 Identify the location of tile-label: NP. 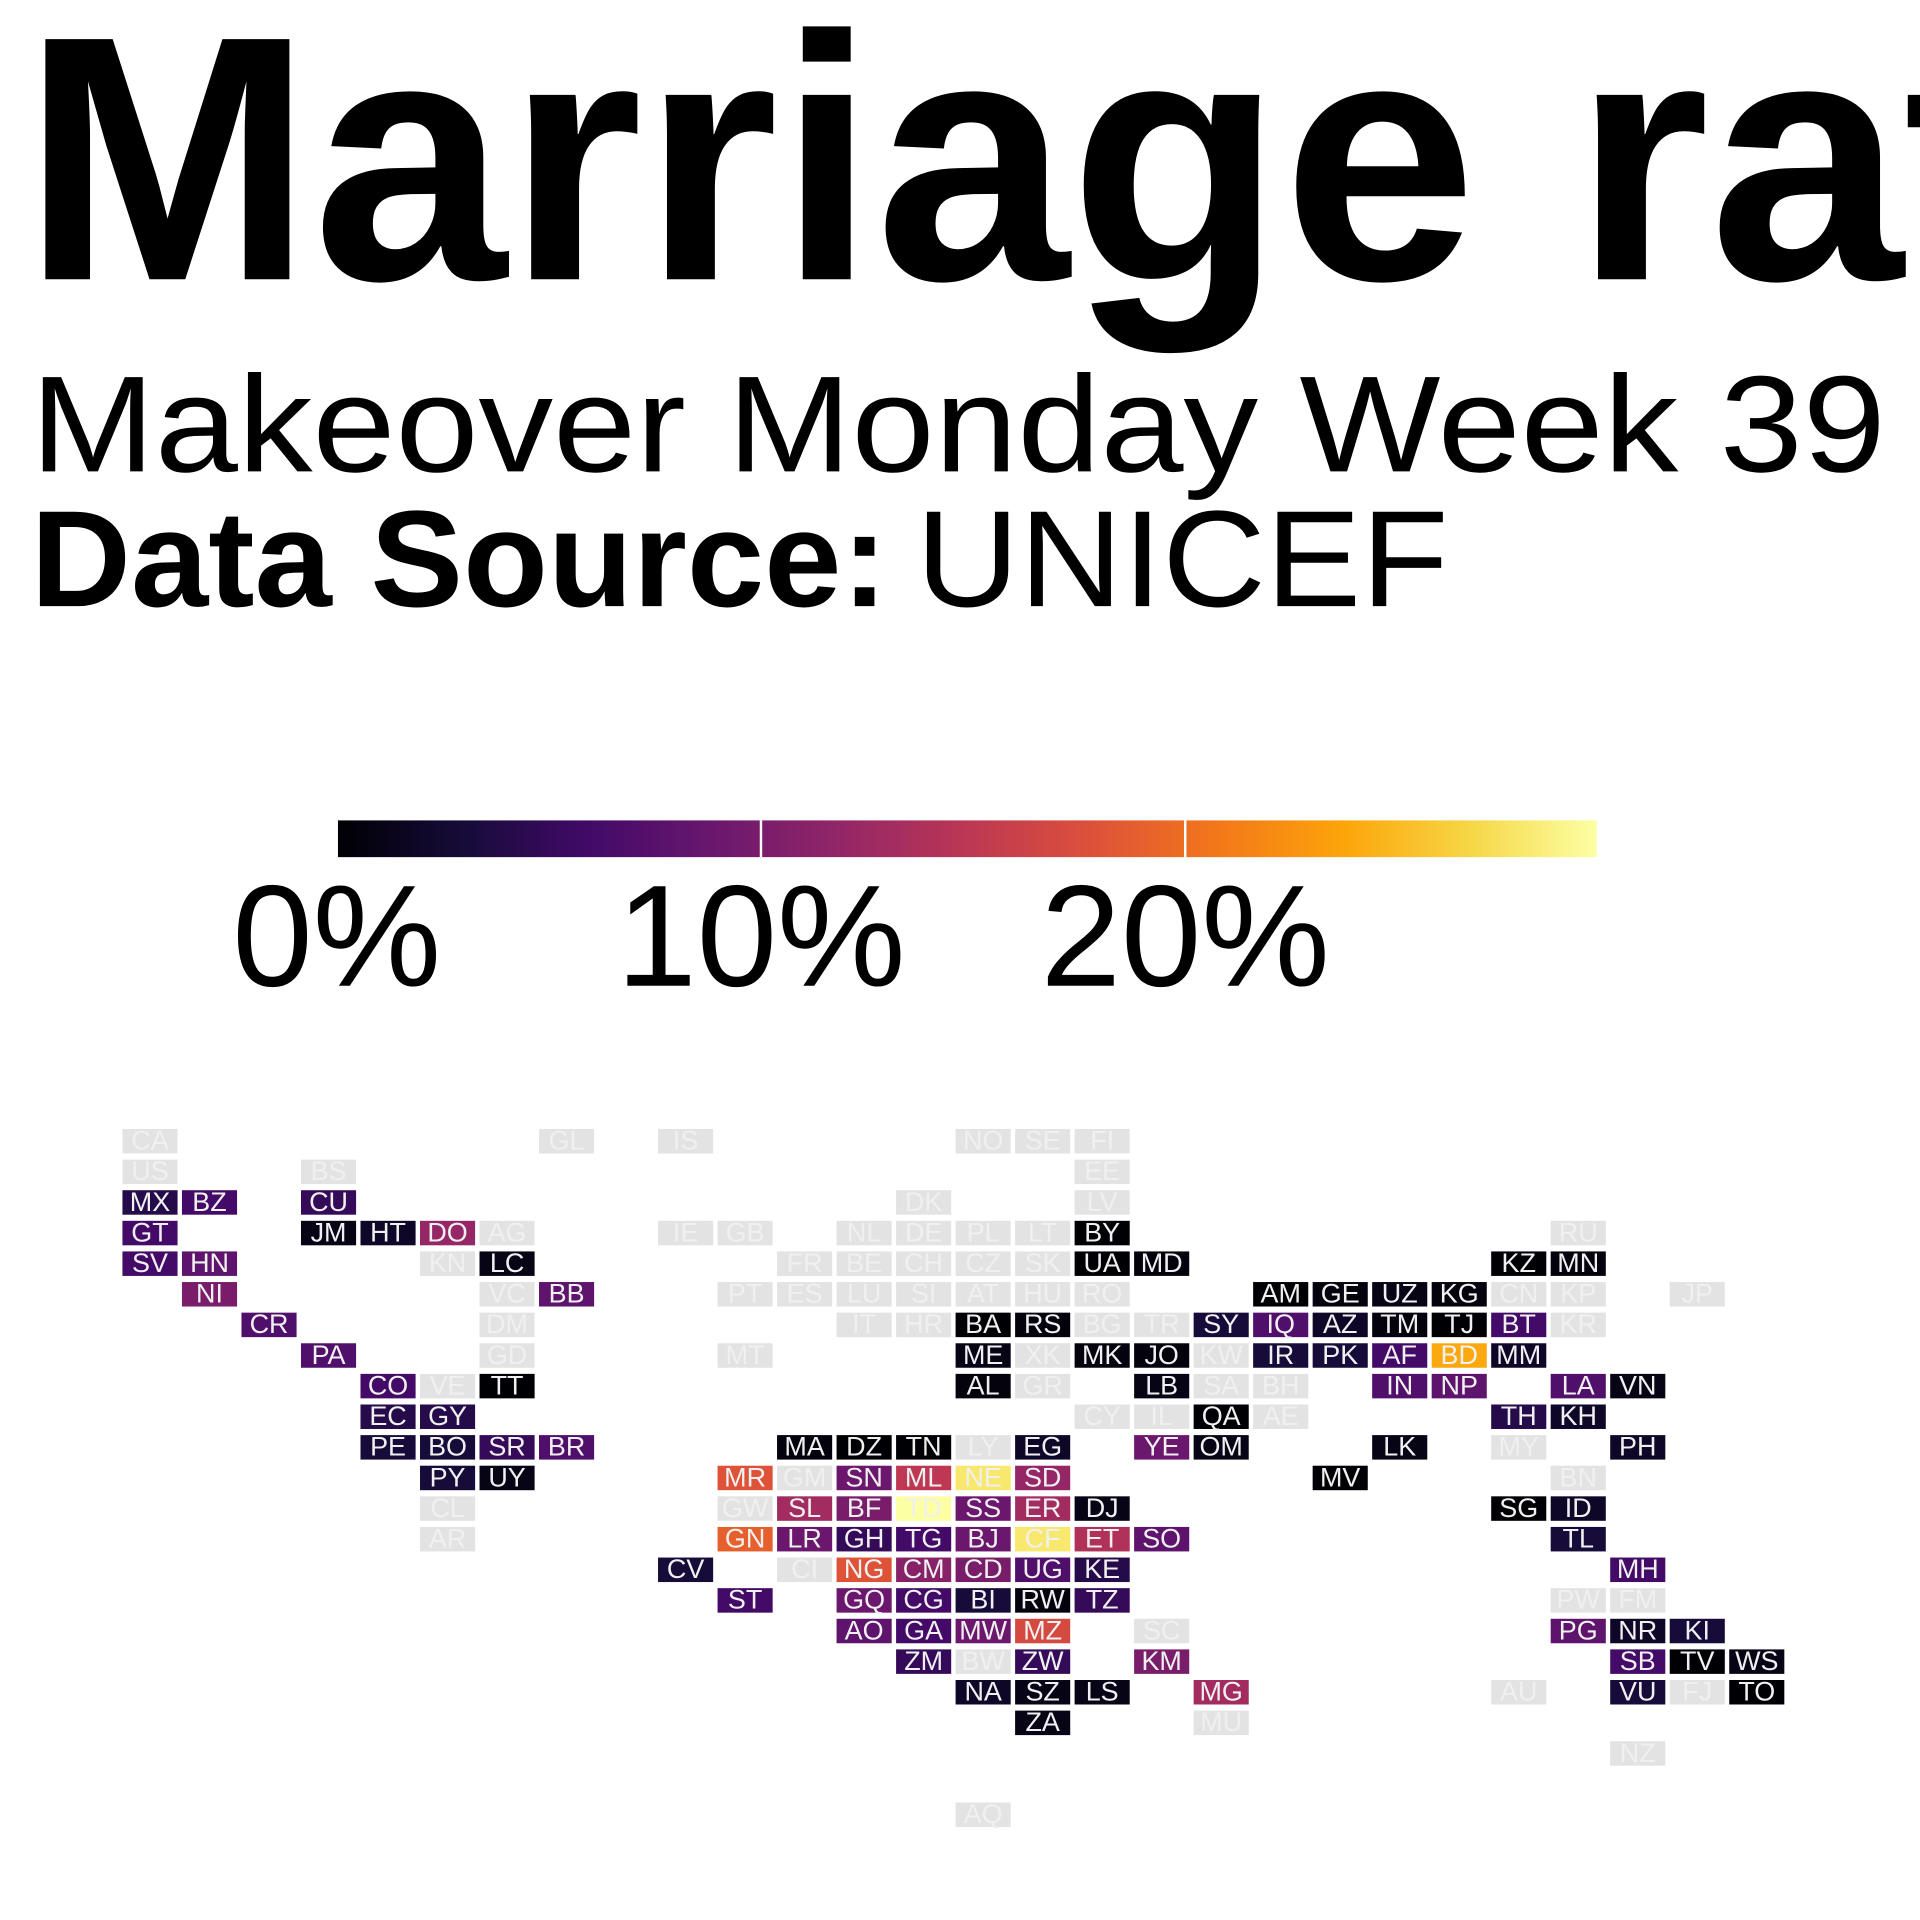
(1459, 1385).